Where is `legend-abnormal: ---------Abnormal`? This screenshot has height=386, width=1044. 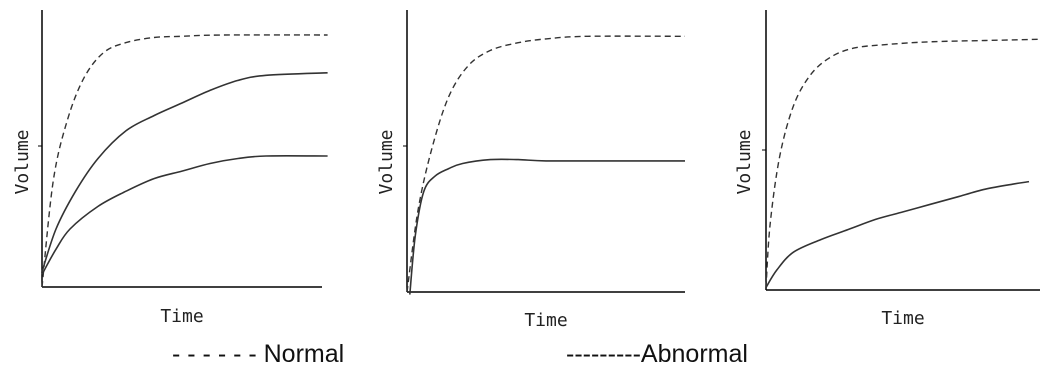 legend-abnormal: ---------Abnormal is located at coordinates (657, 354).